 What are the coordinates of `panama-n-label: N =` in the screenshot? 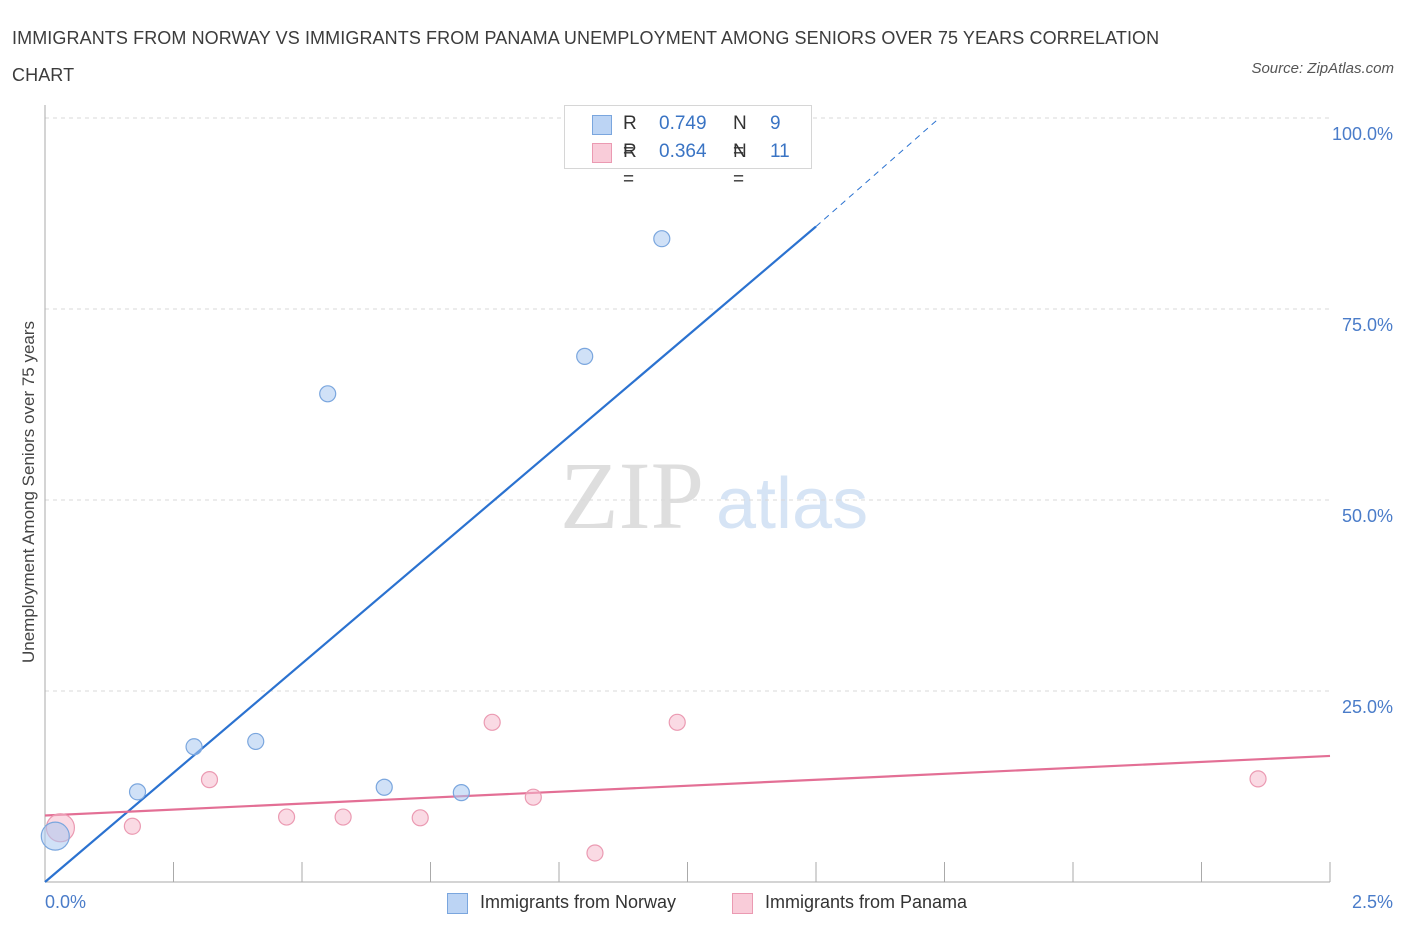 It's located at (740, 165).